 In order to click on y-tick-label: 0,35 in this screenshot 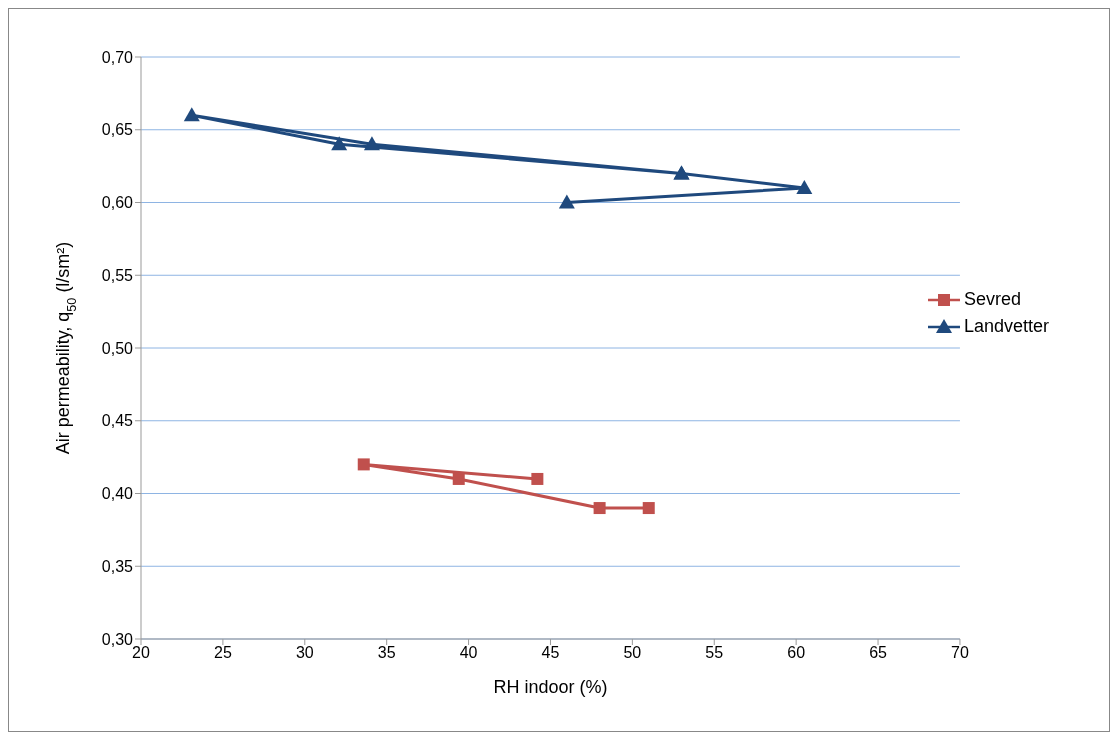, I will do `click(117, 566)`.